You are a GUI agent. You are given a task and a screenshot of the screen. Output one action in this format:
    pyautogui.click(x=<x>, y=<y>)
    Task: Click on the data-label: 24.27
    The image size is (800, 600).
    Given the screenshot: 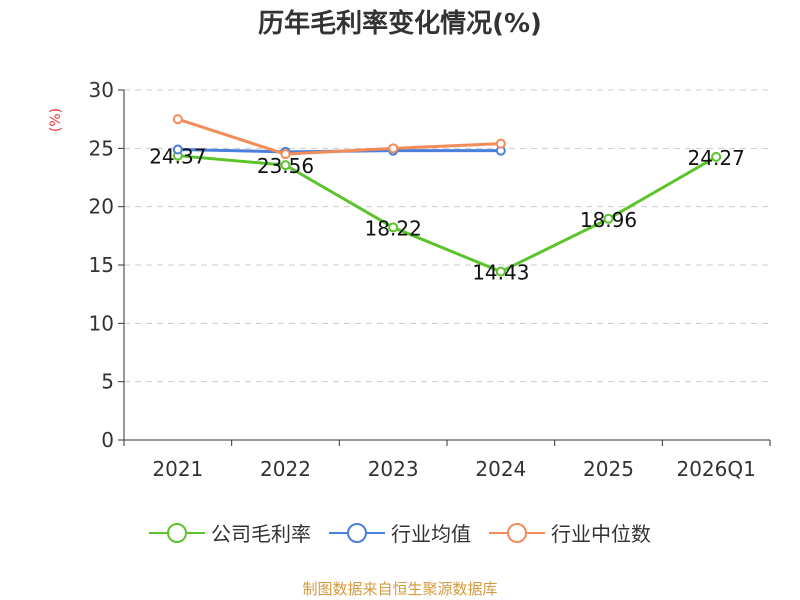 What is the action you would take?
    pyautogui.click(x=716, y=158)
    